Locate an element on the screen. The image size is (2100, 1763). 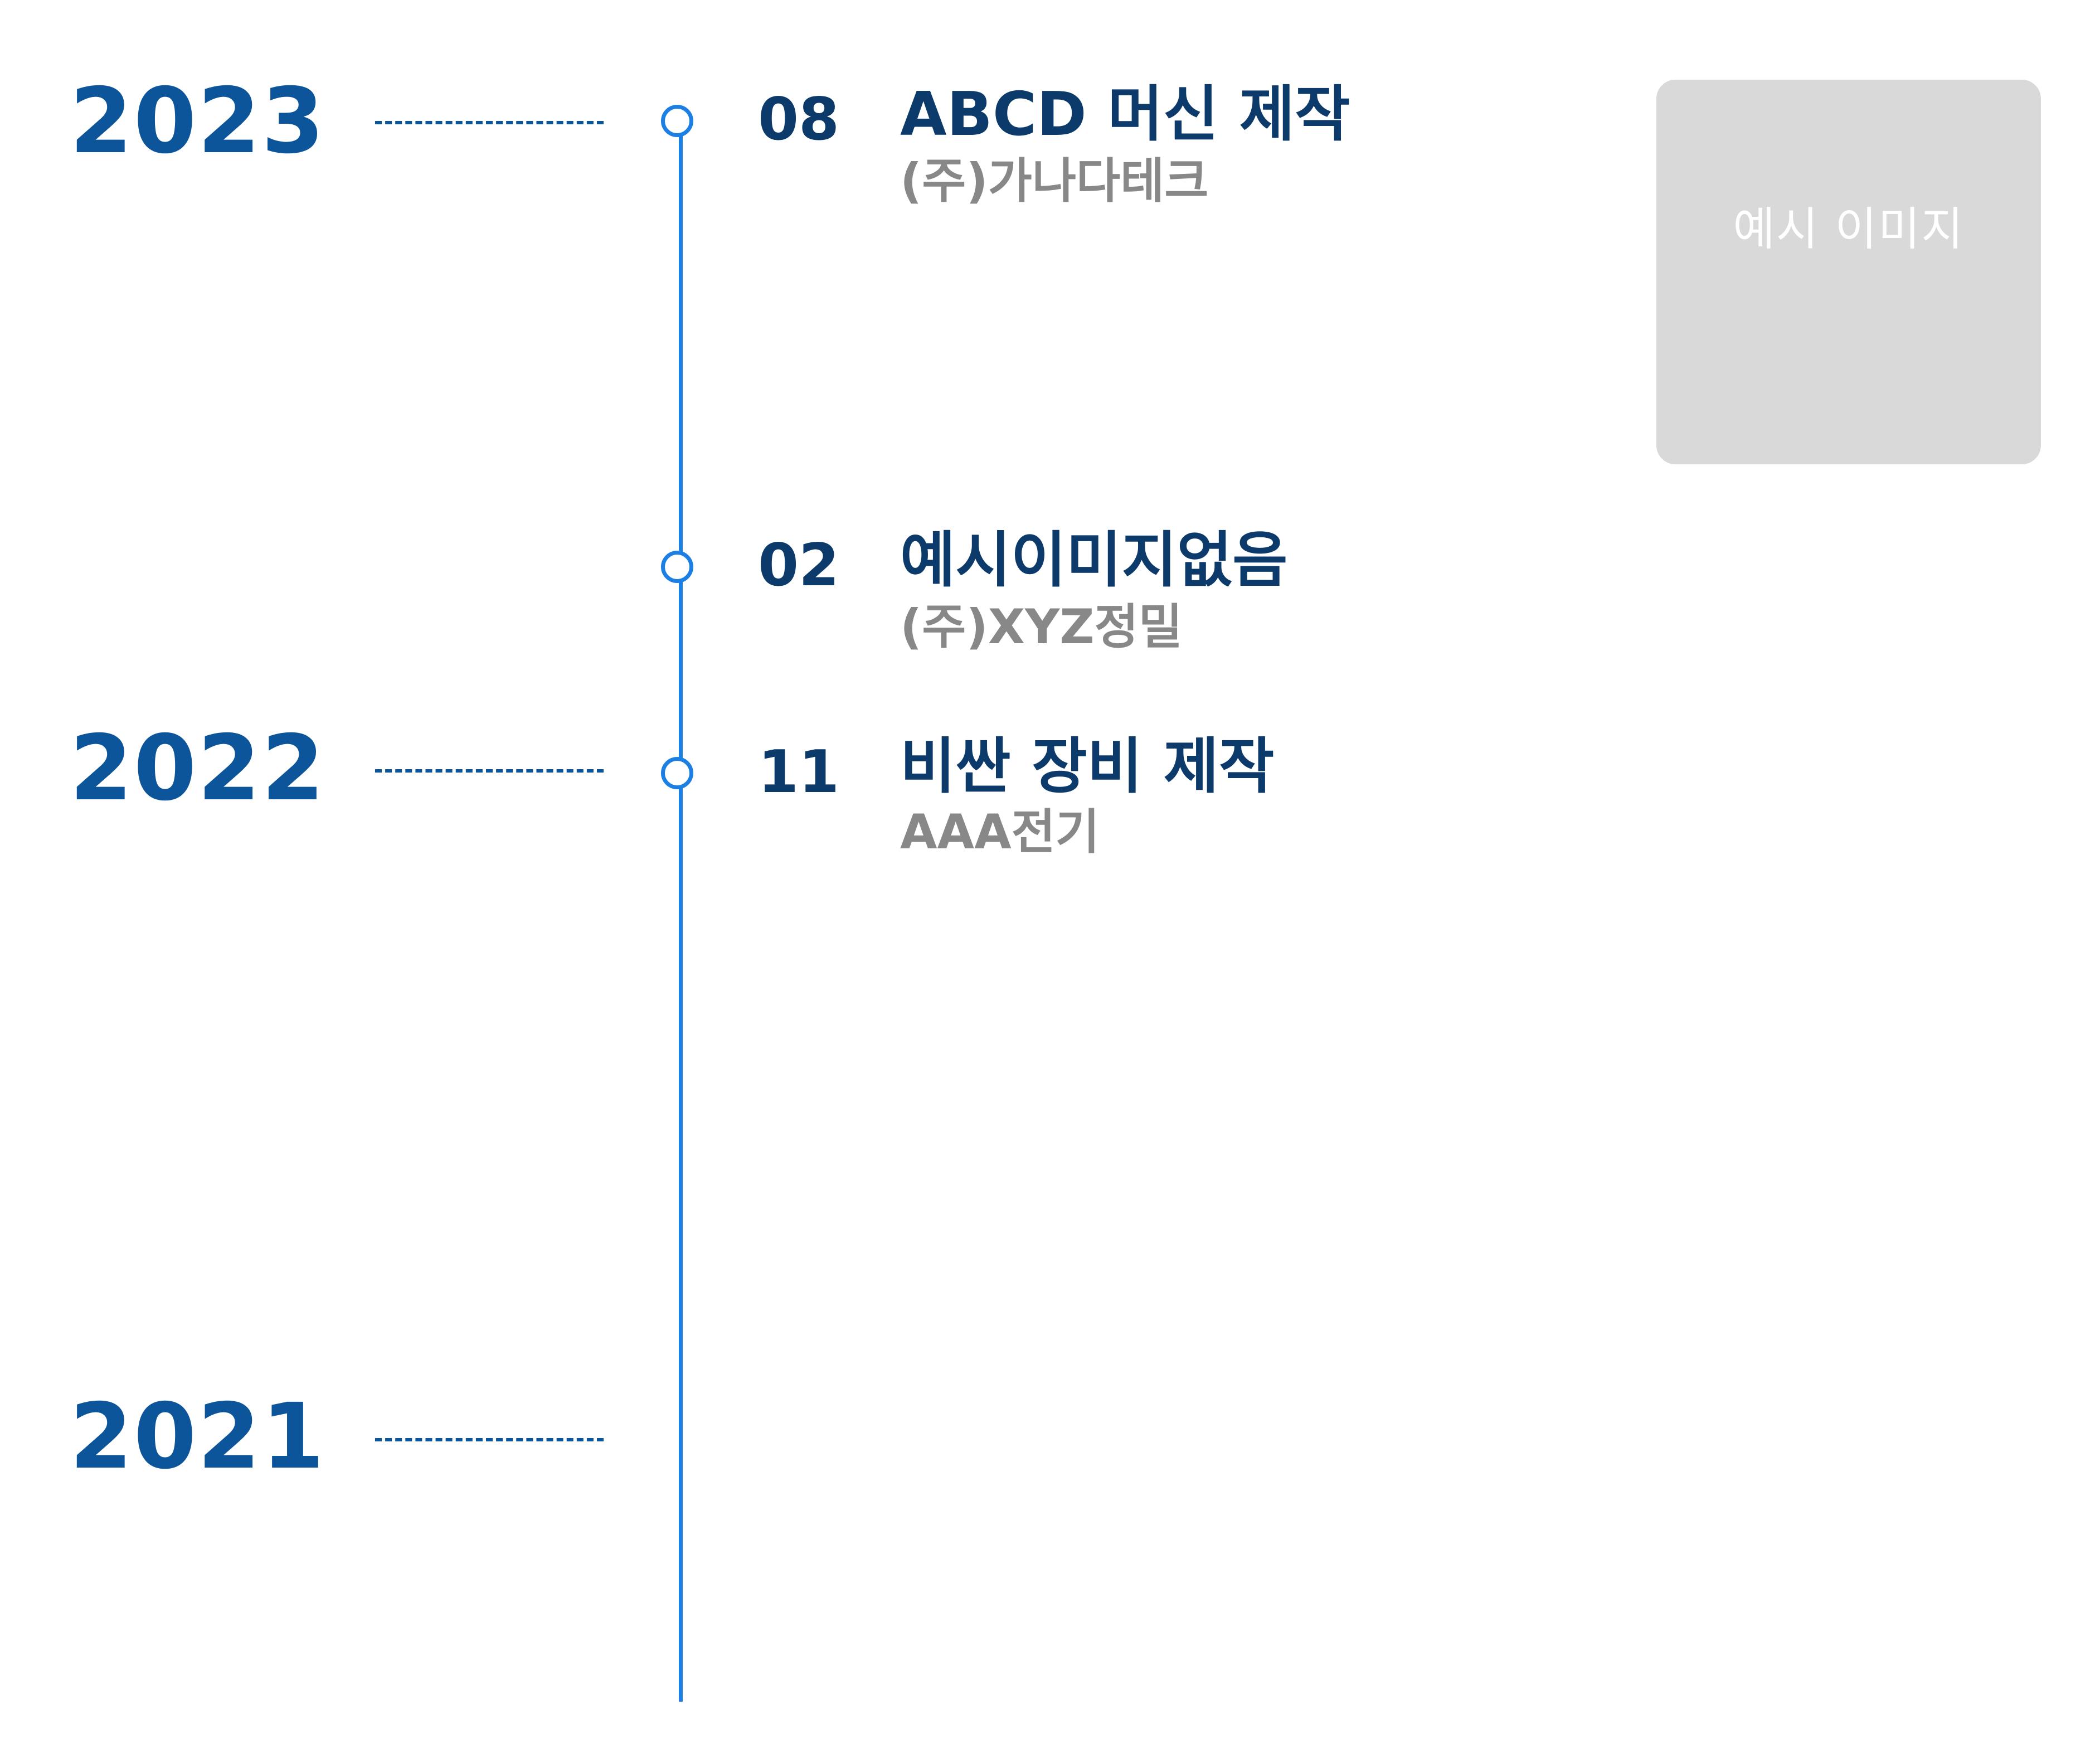
event-company: AAA전기 is located at coordinates (1000, 832).